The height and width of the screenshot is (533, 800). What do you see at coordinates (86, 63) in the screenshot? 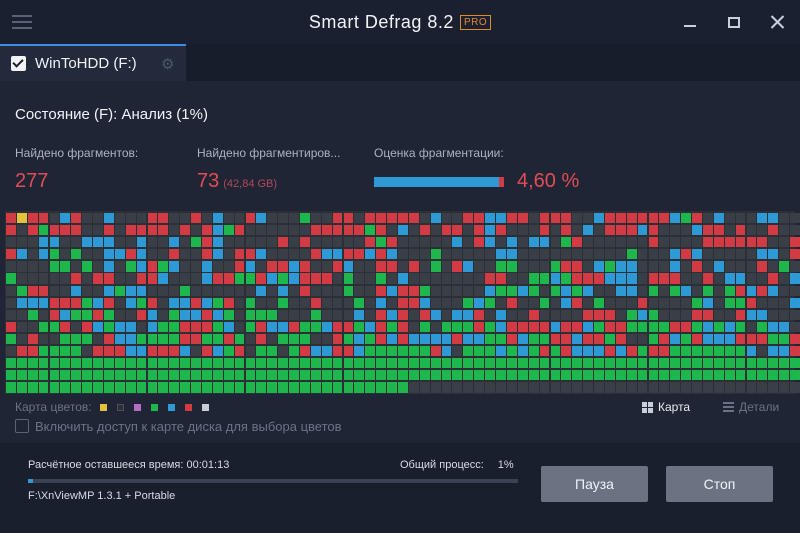
I see `drive-tab-label: WinToHDD (F:)` at bounding box center [86, 63].